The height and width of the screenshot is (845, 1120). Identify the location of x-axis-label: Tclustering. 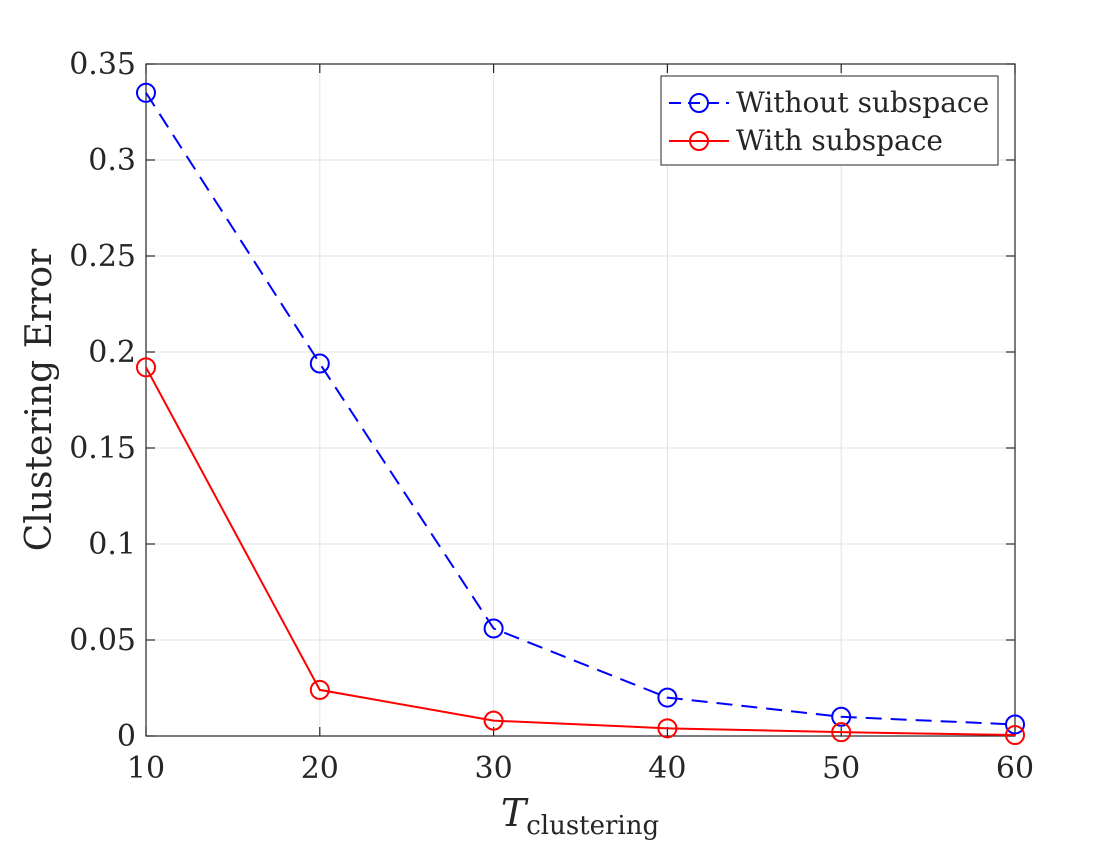
(580, 815).